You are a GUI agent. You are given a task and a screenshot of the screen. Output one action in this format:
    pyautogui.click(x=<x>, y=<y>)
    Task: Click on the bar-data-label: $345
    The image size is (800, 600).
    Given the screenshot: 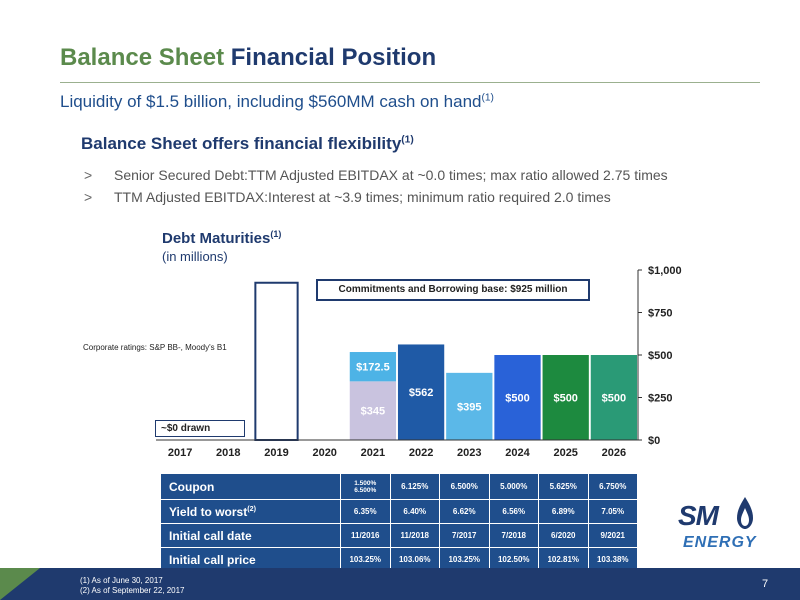 What is the action you would take?
    pyautogui.click(x=373, y=412)
    